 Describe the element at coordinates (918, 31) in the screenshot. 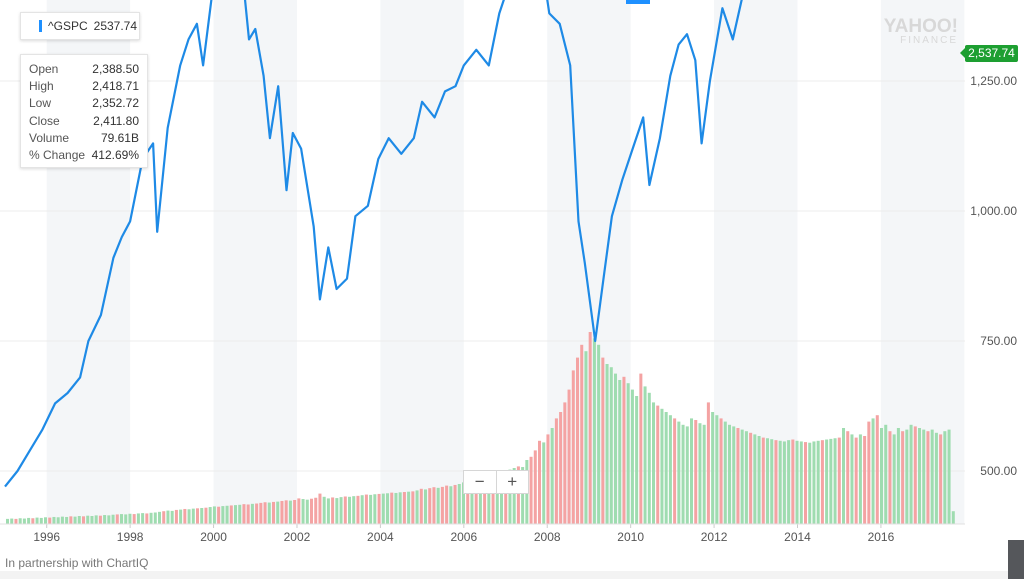

I see `yahoo-finance-logo: YAHOO! FINANCE` at that location.